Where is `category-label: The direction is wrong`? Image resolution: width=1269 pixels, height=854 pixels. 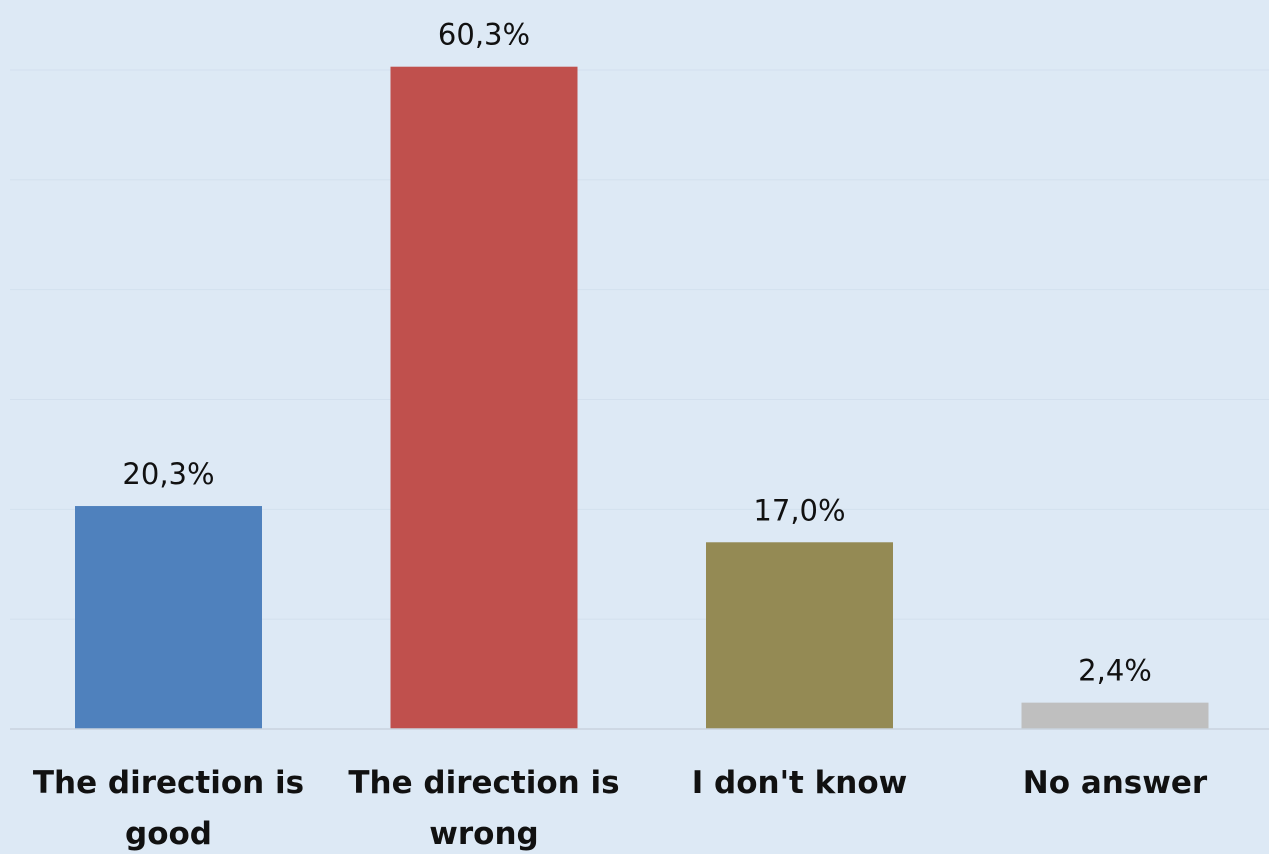
category-label: The direction is wrong is located at coordinates (483, 808).